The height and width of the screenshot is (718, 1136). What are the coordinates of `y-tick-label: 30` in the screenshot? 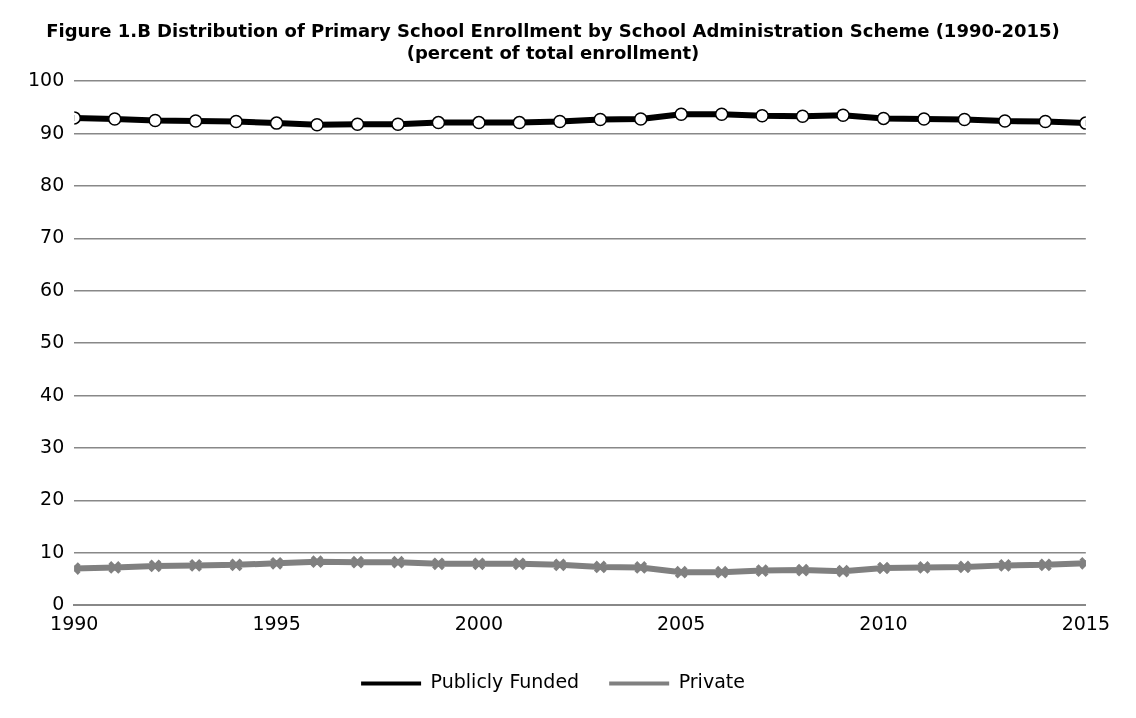 It's located at (52, 445).